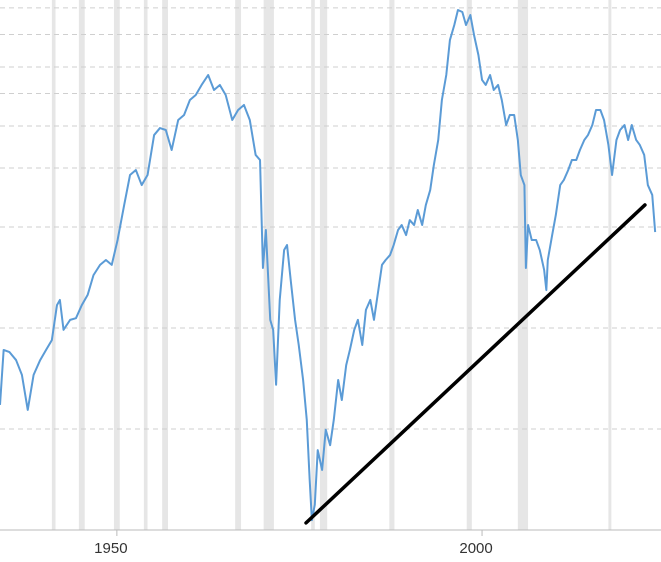 This screenshot has height=562, width=661. Describe the element at coordinates (110, 548) in the screenshot. I see `x-tick-label: 1950` at that location.